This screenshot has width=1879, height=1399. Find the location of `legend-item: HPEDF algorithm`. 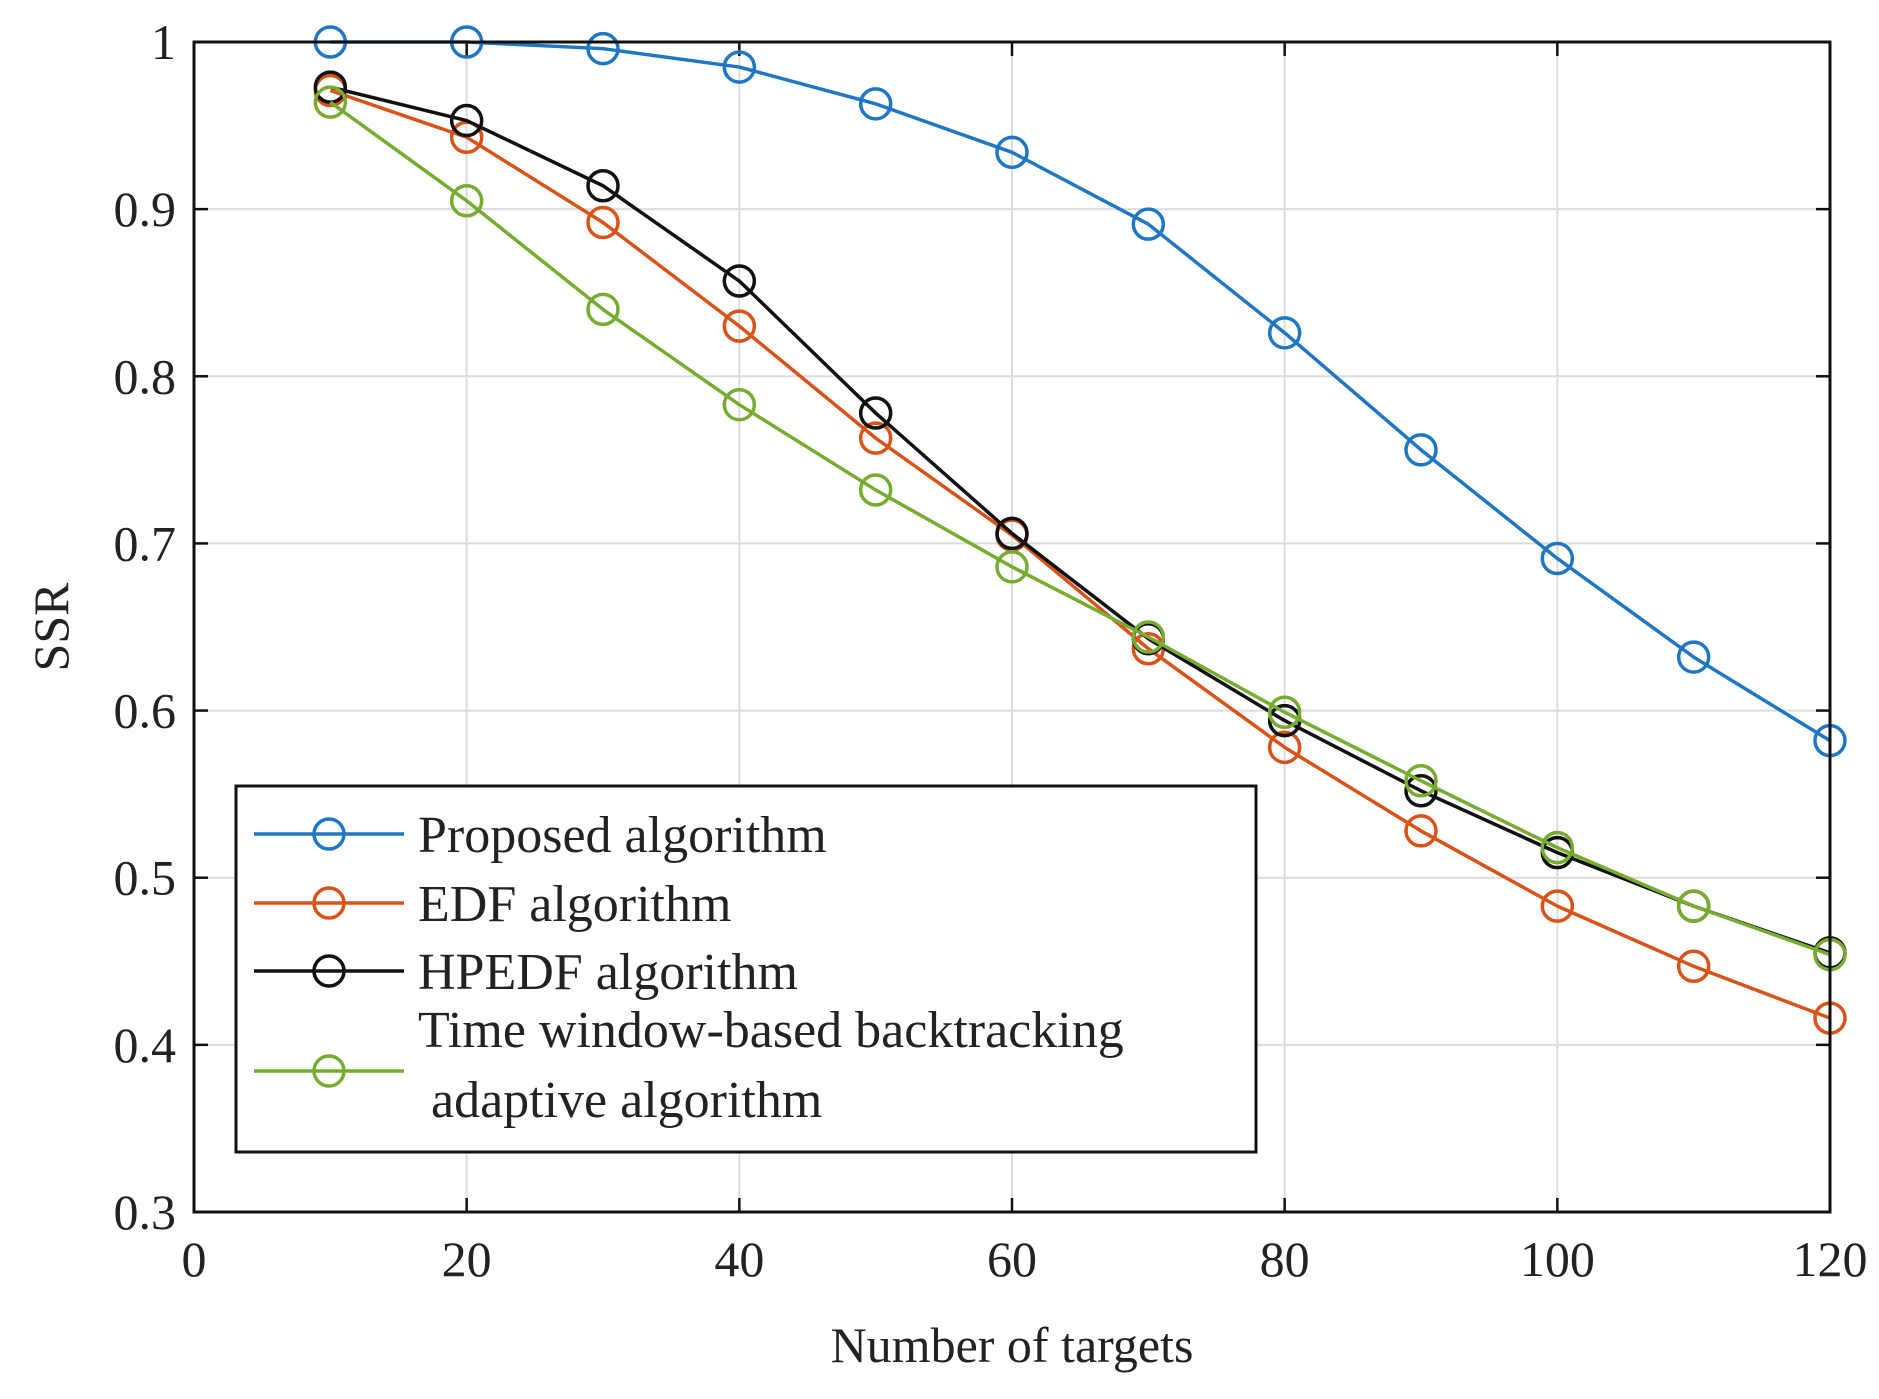

legend-item: HPEDF algorithm is located at coordinates (526, 972).